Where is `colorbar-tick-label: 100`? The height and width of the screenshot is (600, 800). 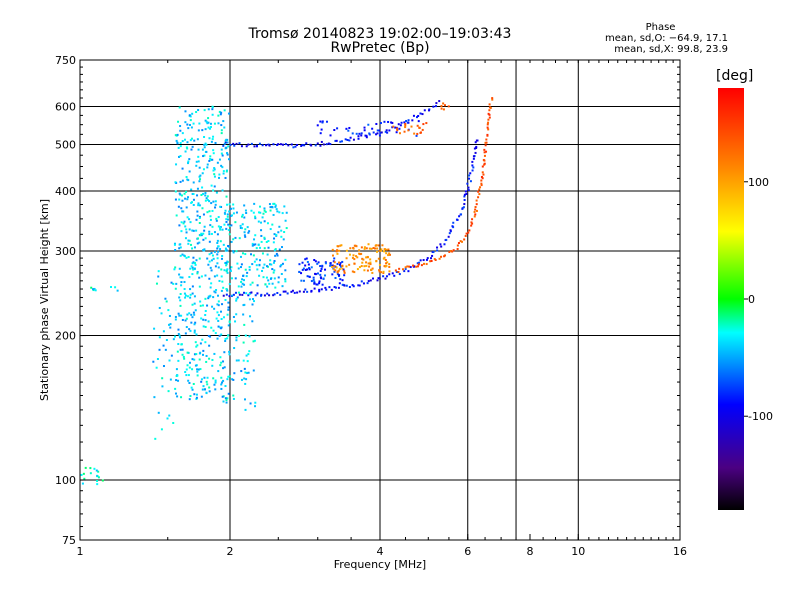 colorbar-tick-label: 100 is located at coordinates (758, 182).